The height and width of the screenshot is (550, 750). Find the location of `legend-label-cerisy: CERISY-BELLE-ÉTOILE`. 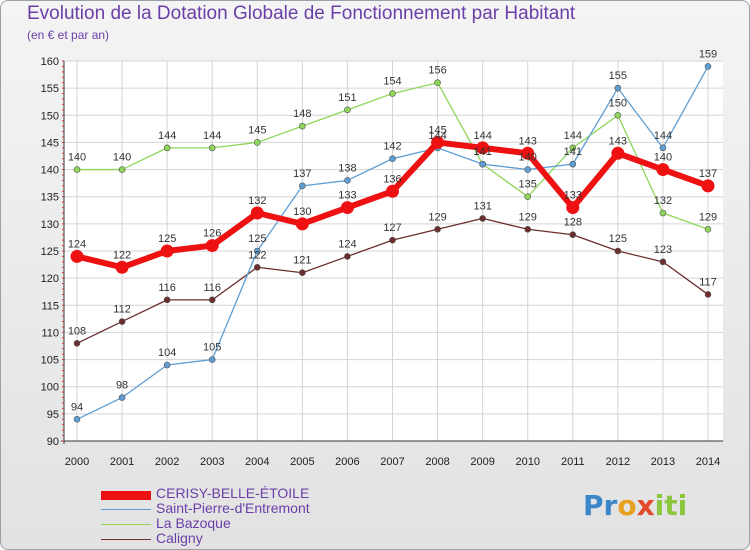

legend-label-cerisy: CERISY-BELLE-ÉTOILE is located at coordinates (233, 493).